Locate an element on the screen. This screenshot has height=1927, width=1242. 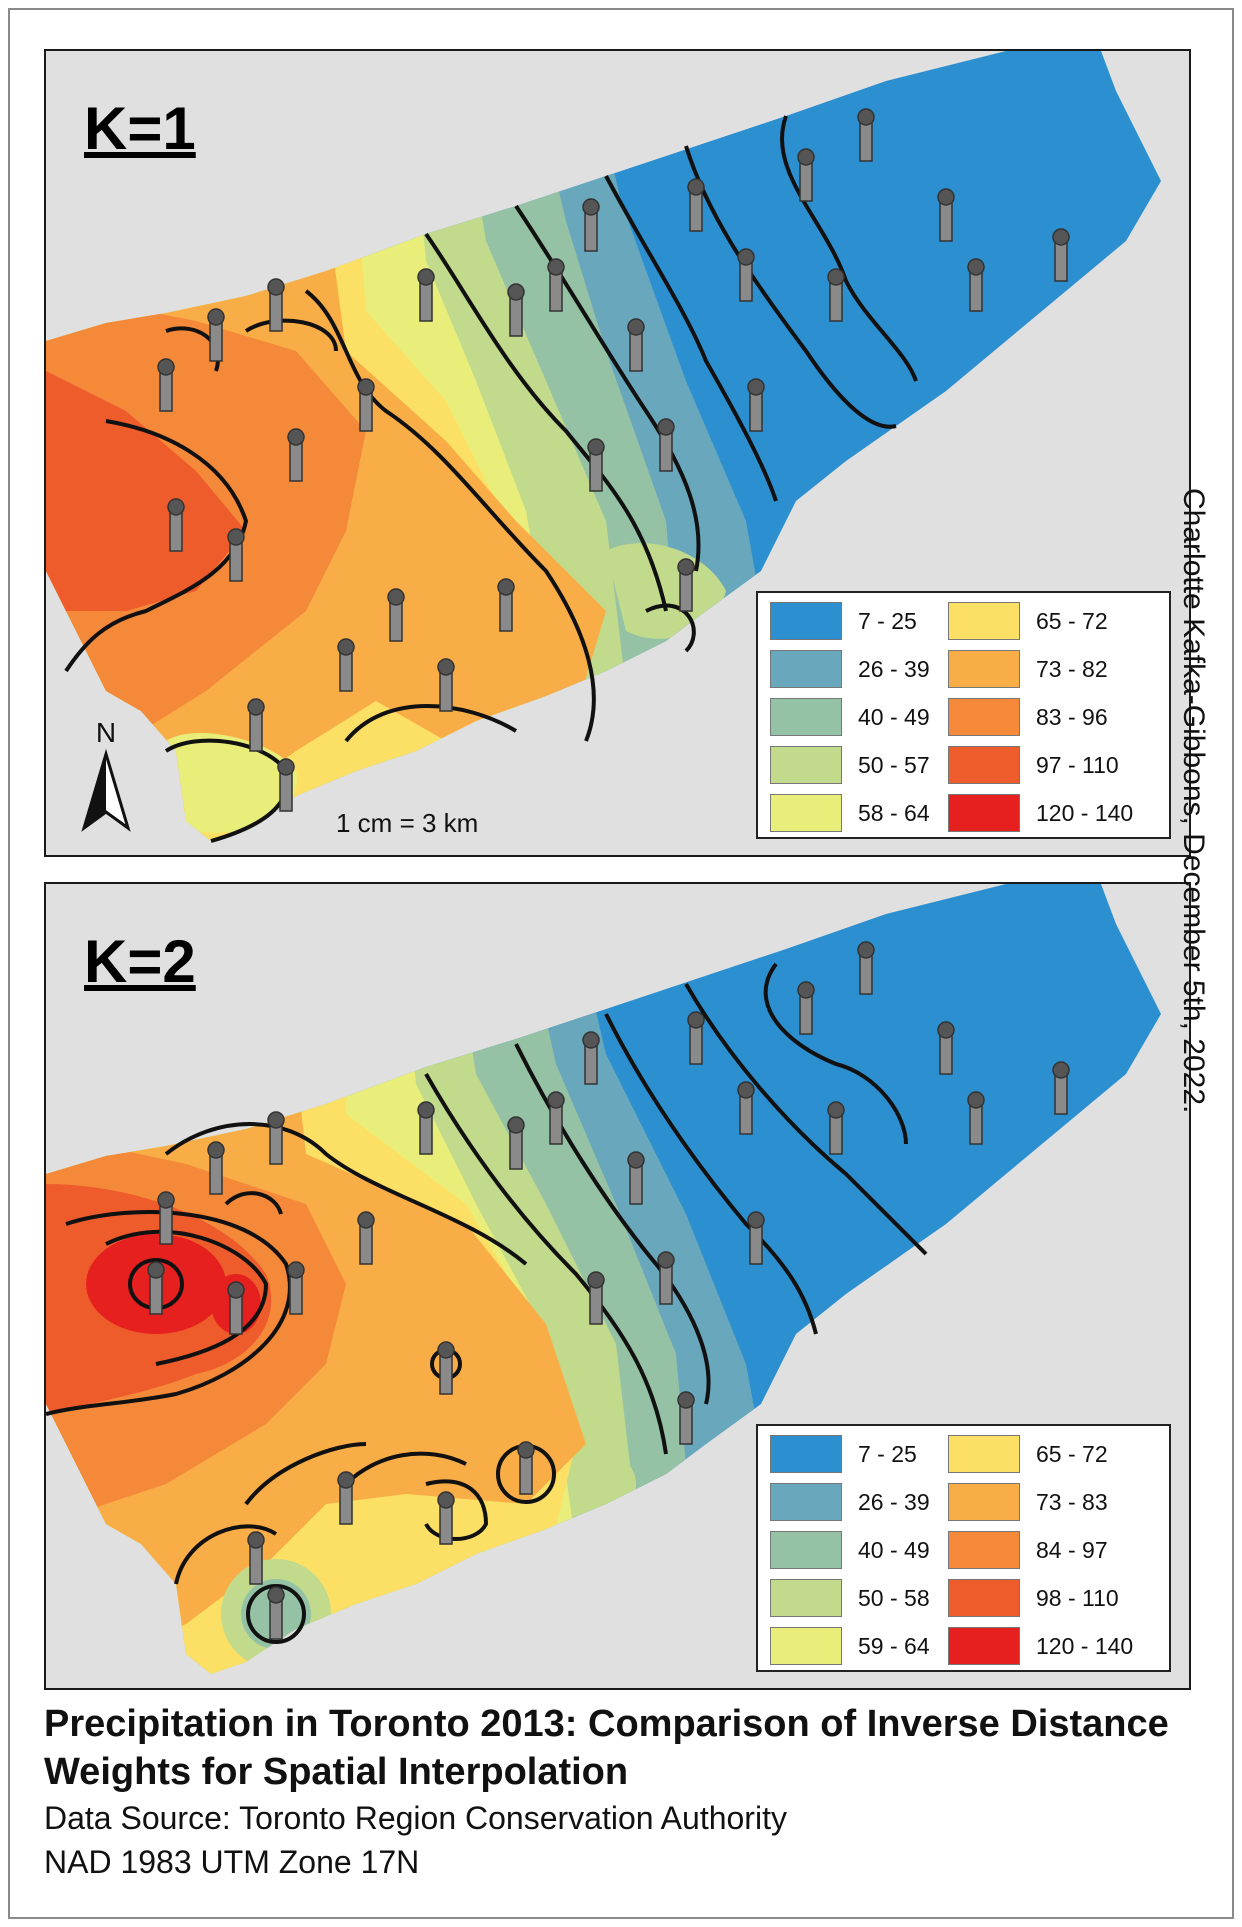
north-label: N is located at coordinates (106, 732).